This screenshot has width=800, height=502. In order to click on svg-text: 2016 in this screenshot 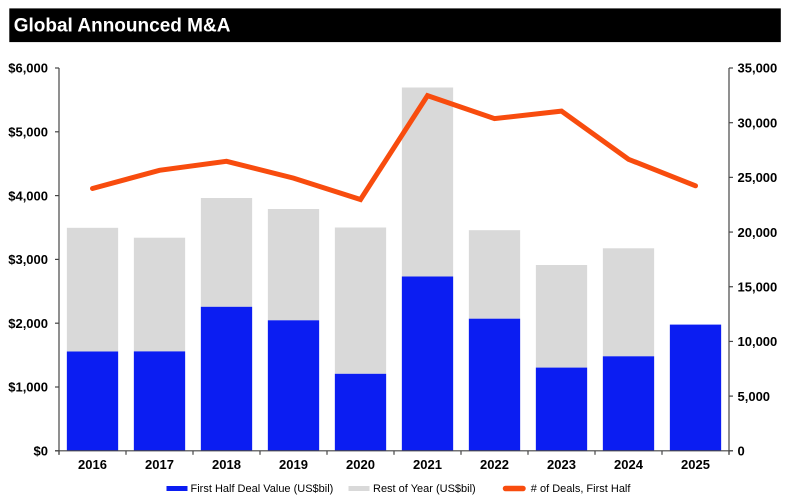, I will do `click(92, 464)`.